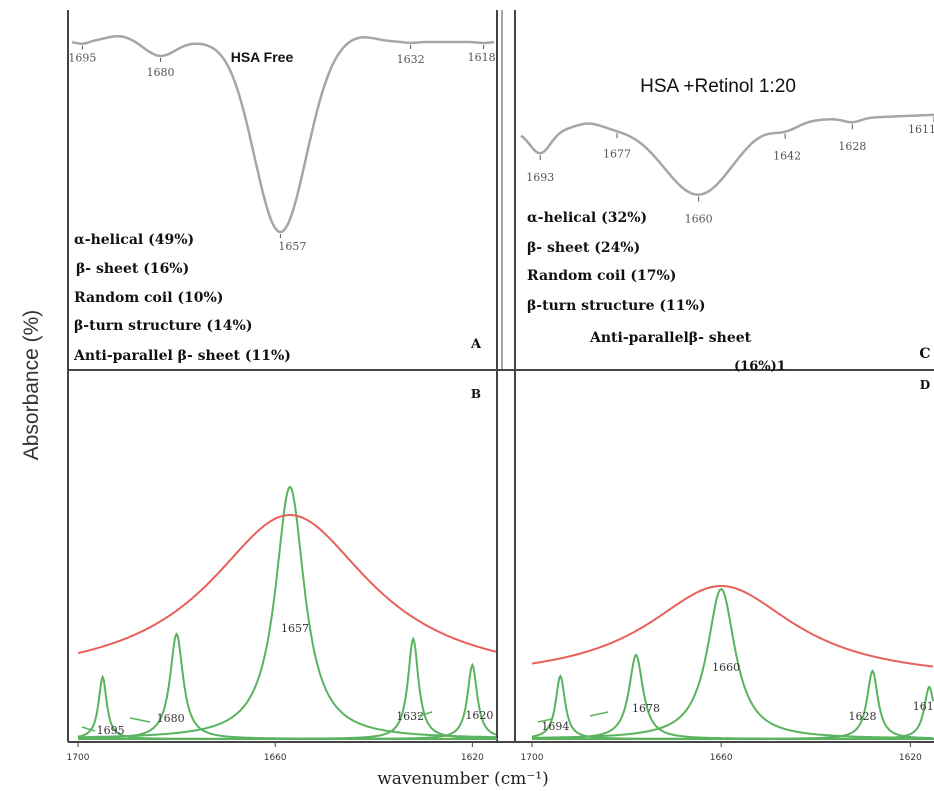 The height and width of the screenshot is (791, 934). I want to click on panel-a-letter: A, so click(476, 344).